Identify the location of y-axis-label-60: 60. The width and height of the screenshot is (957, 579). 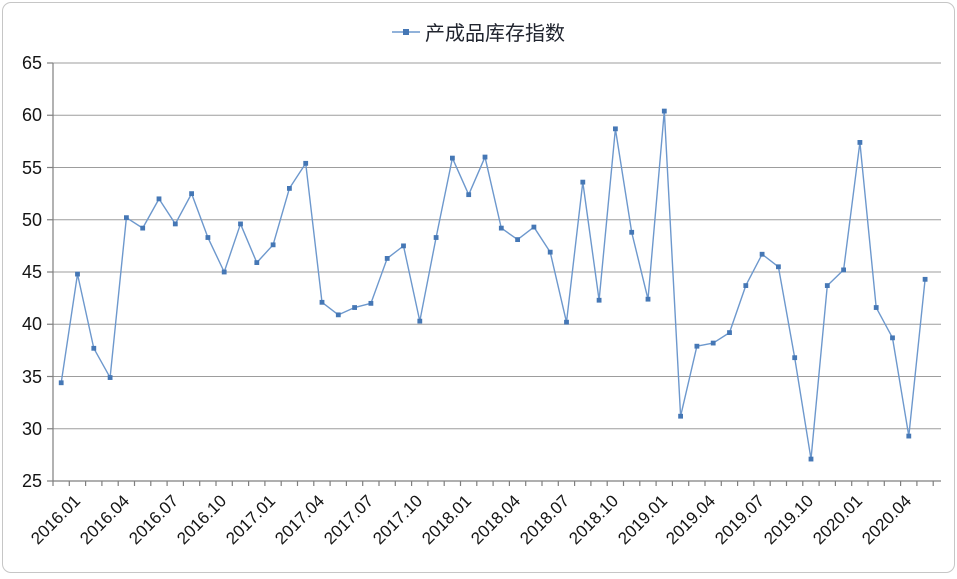
(31, 115).